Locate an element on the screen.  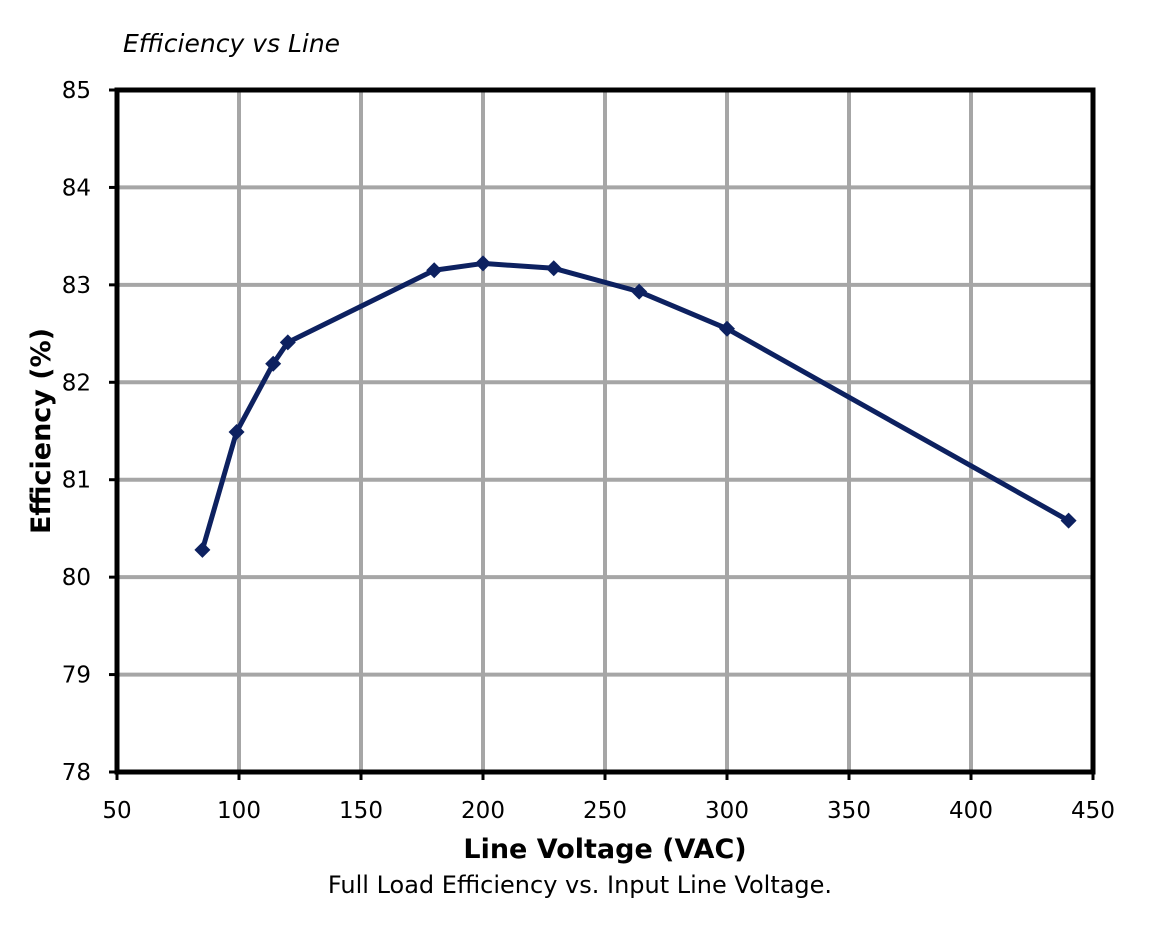
y-tick-label-83: 83 is located at coordinates (76, 286).